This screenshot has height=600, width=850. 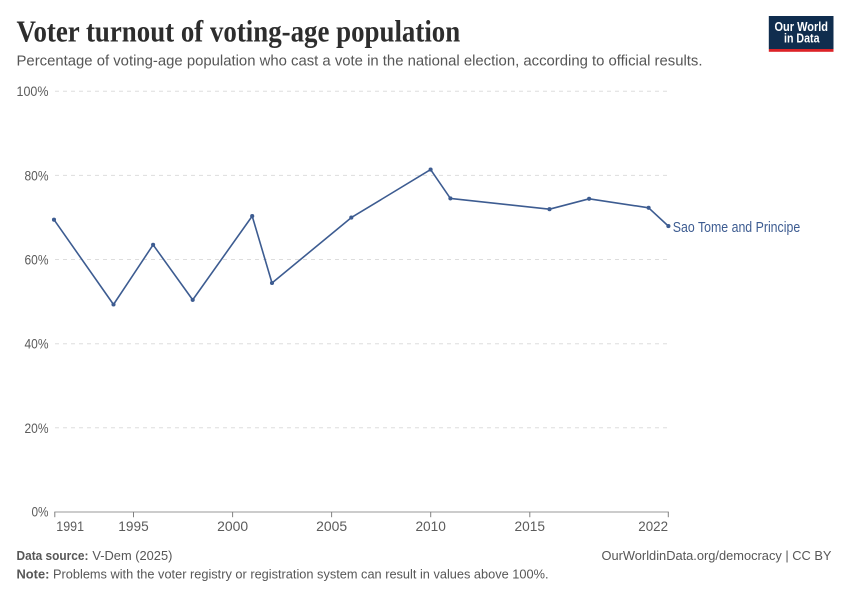 What do you see at coordinates (430, 526) in the screenshot?
I see `svg-text: 2010` at bounding box center [430, 526].